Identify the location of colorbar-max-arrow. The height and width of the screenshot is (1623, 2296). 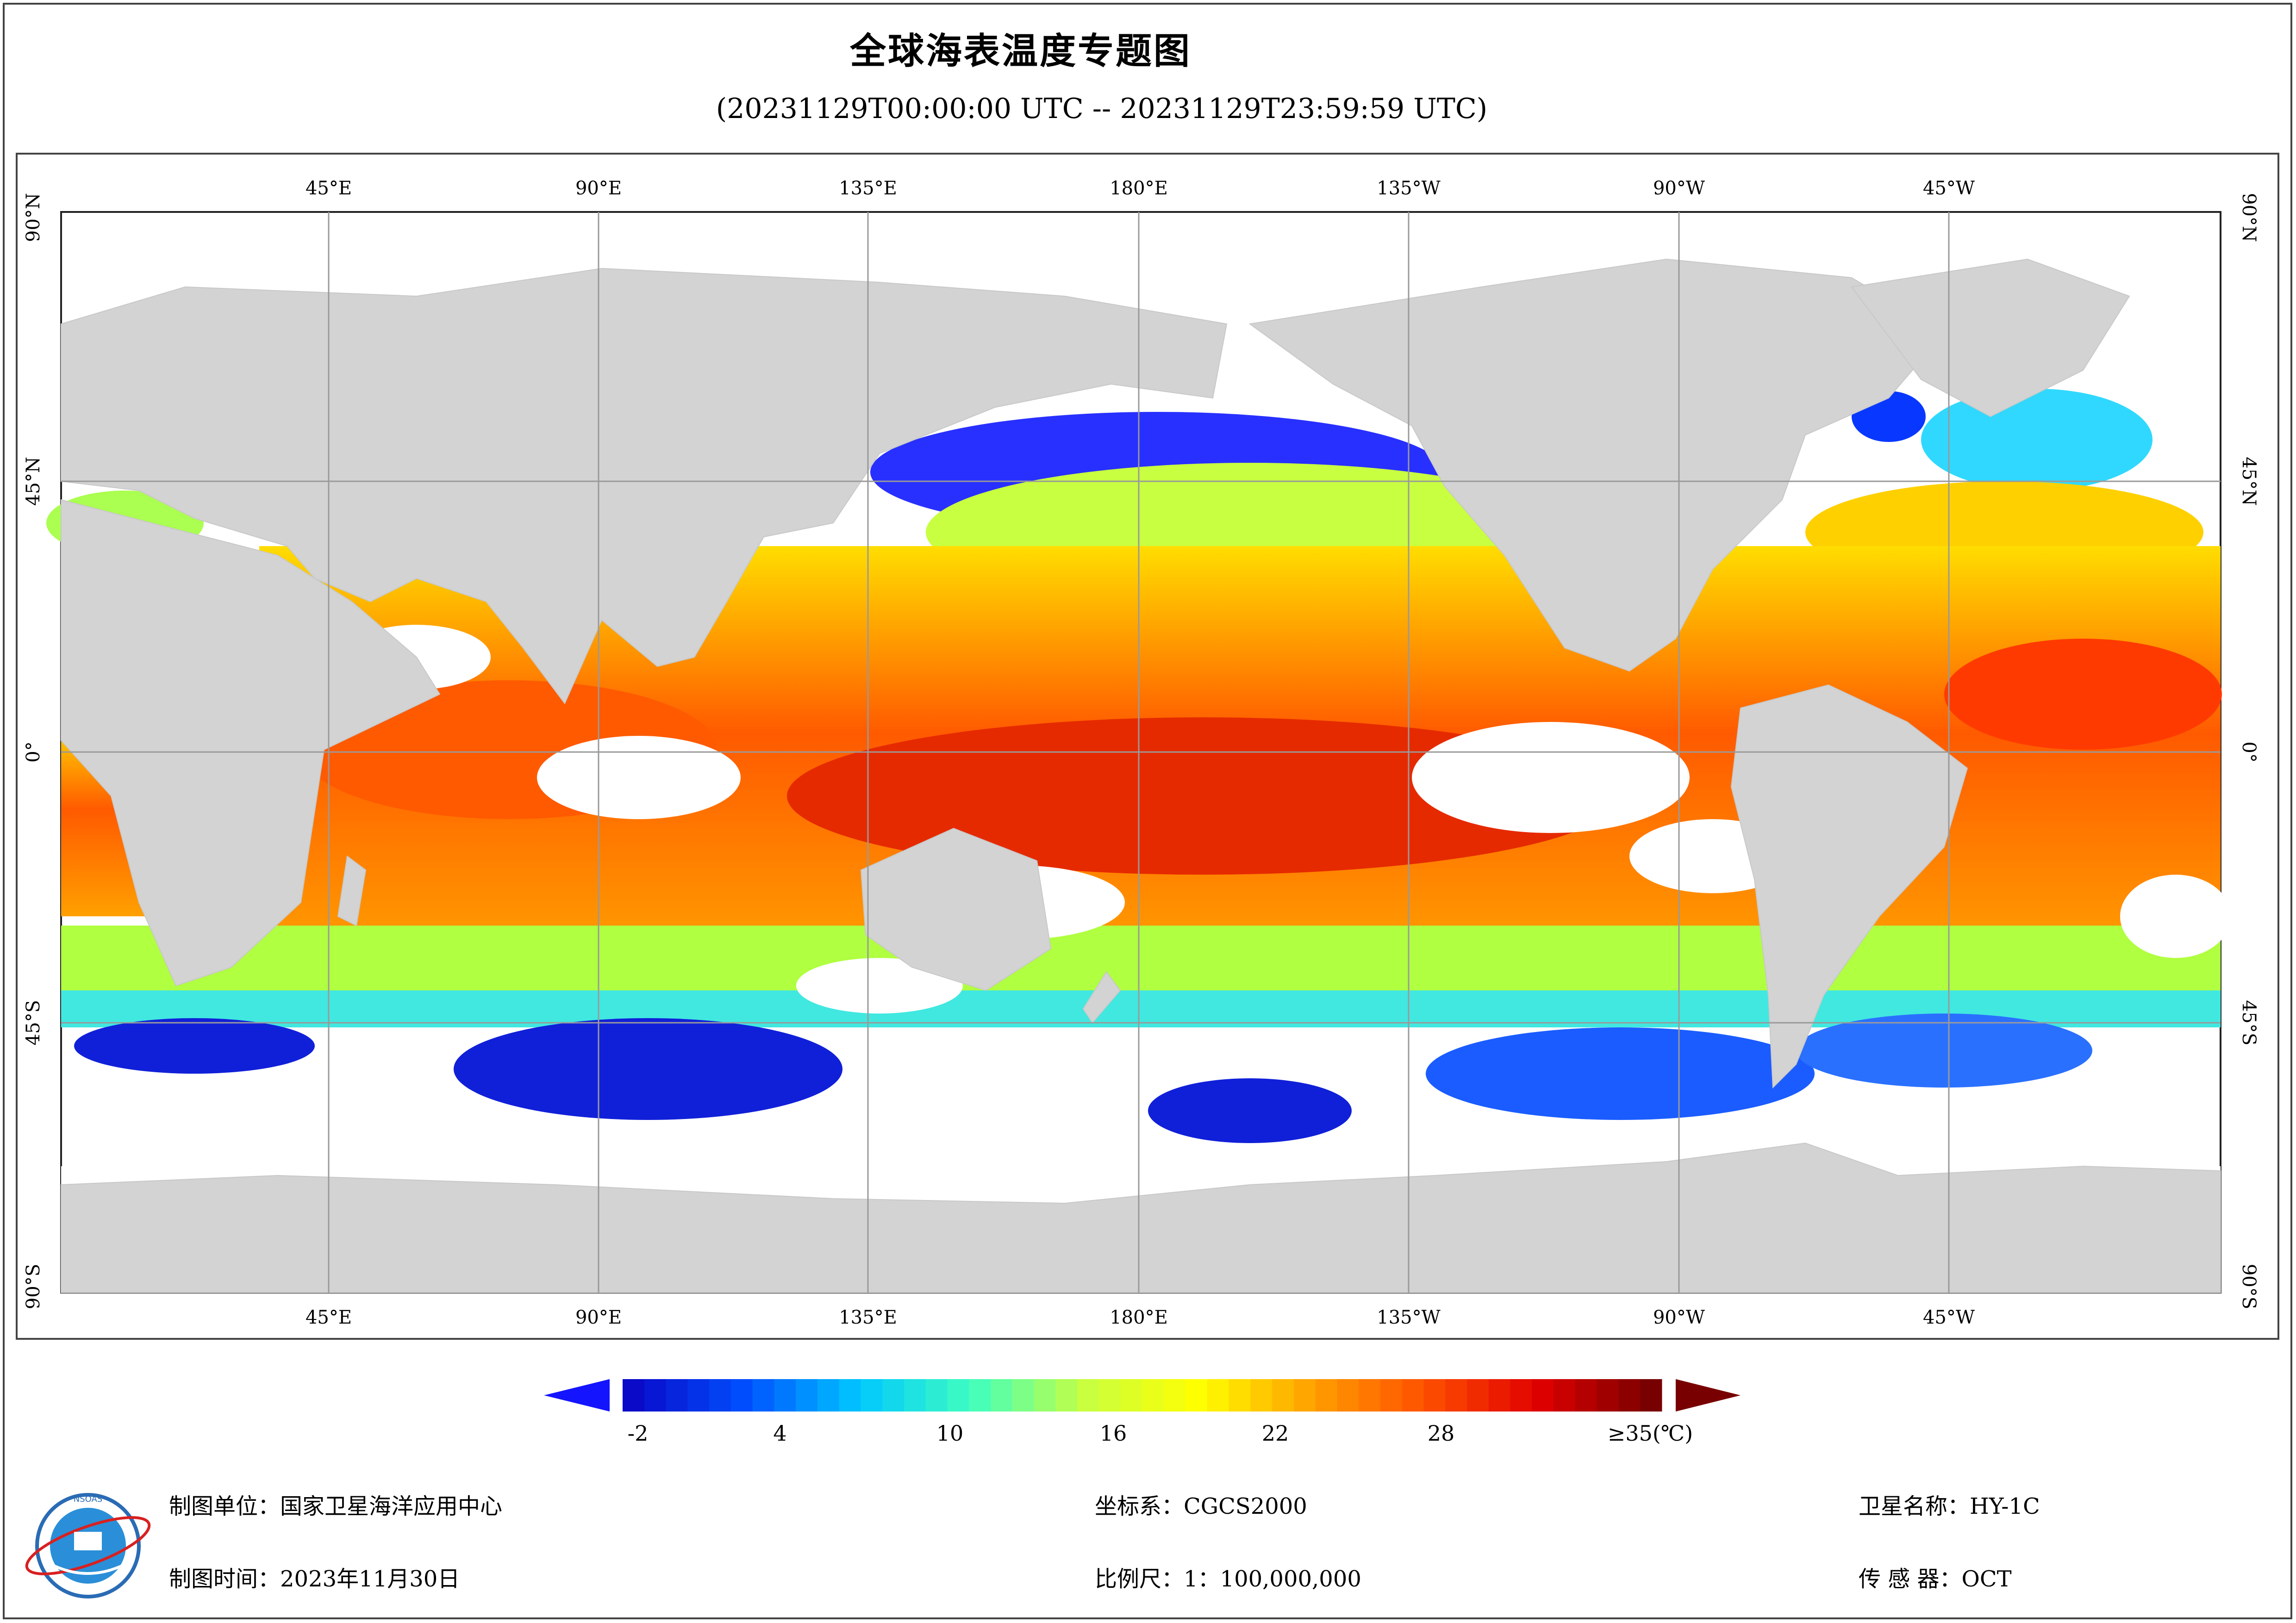
(1708, 1395).